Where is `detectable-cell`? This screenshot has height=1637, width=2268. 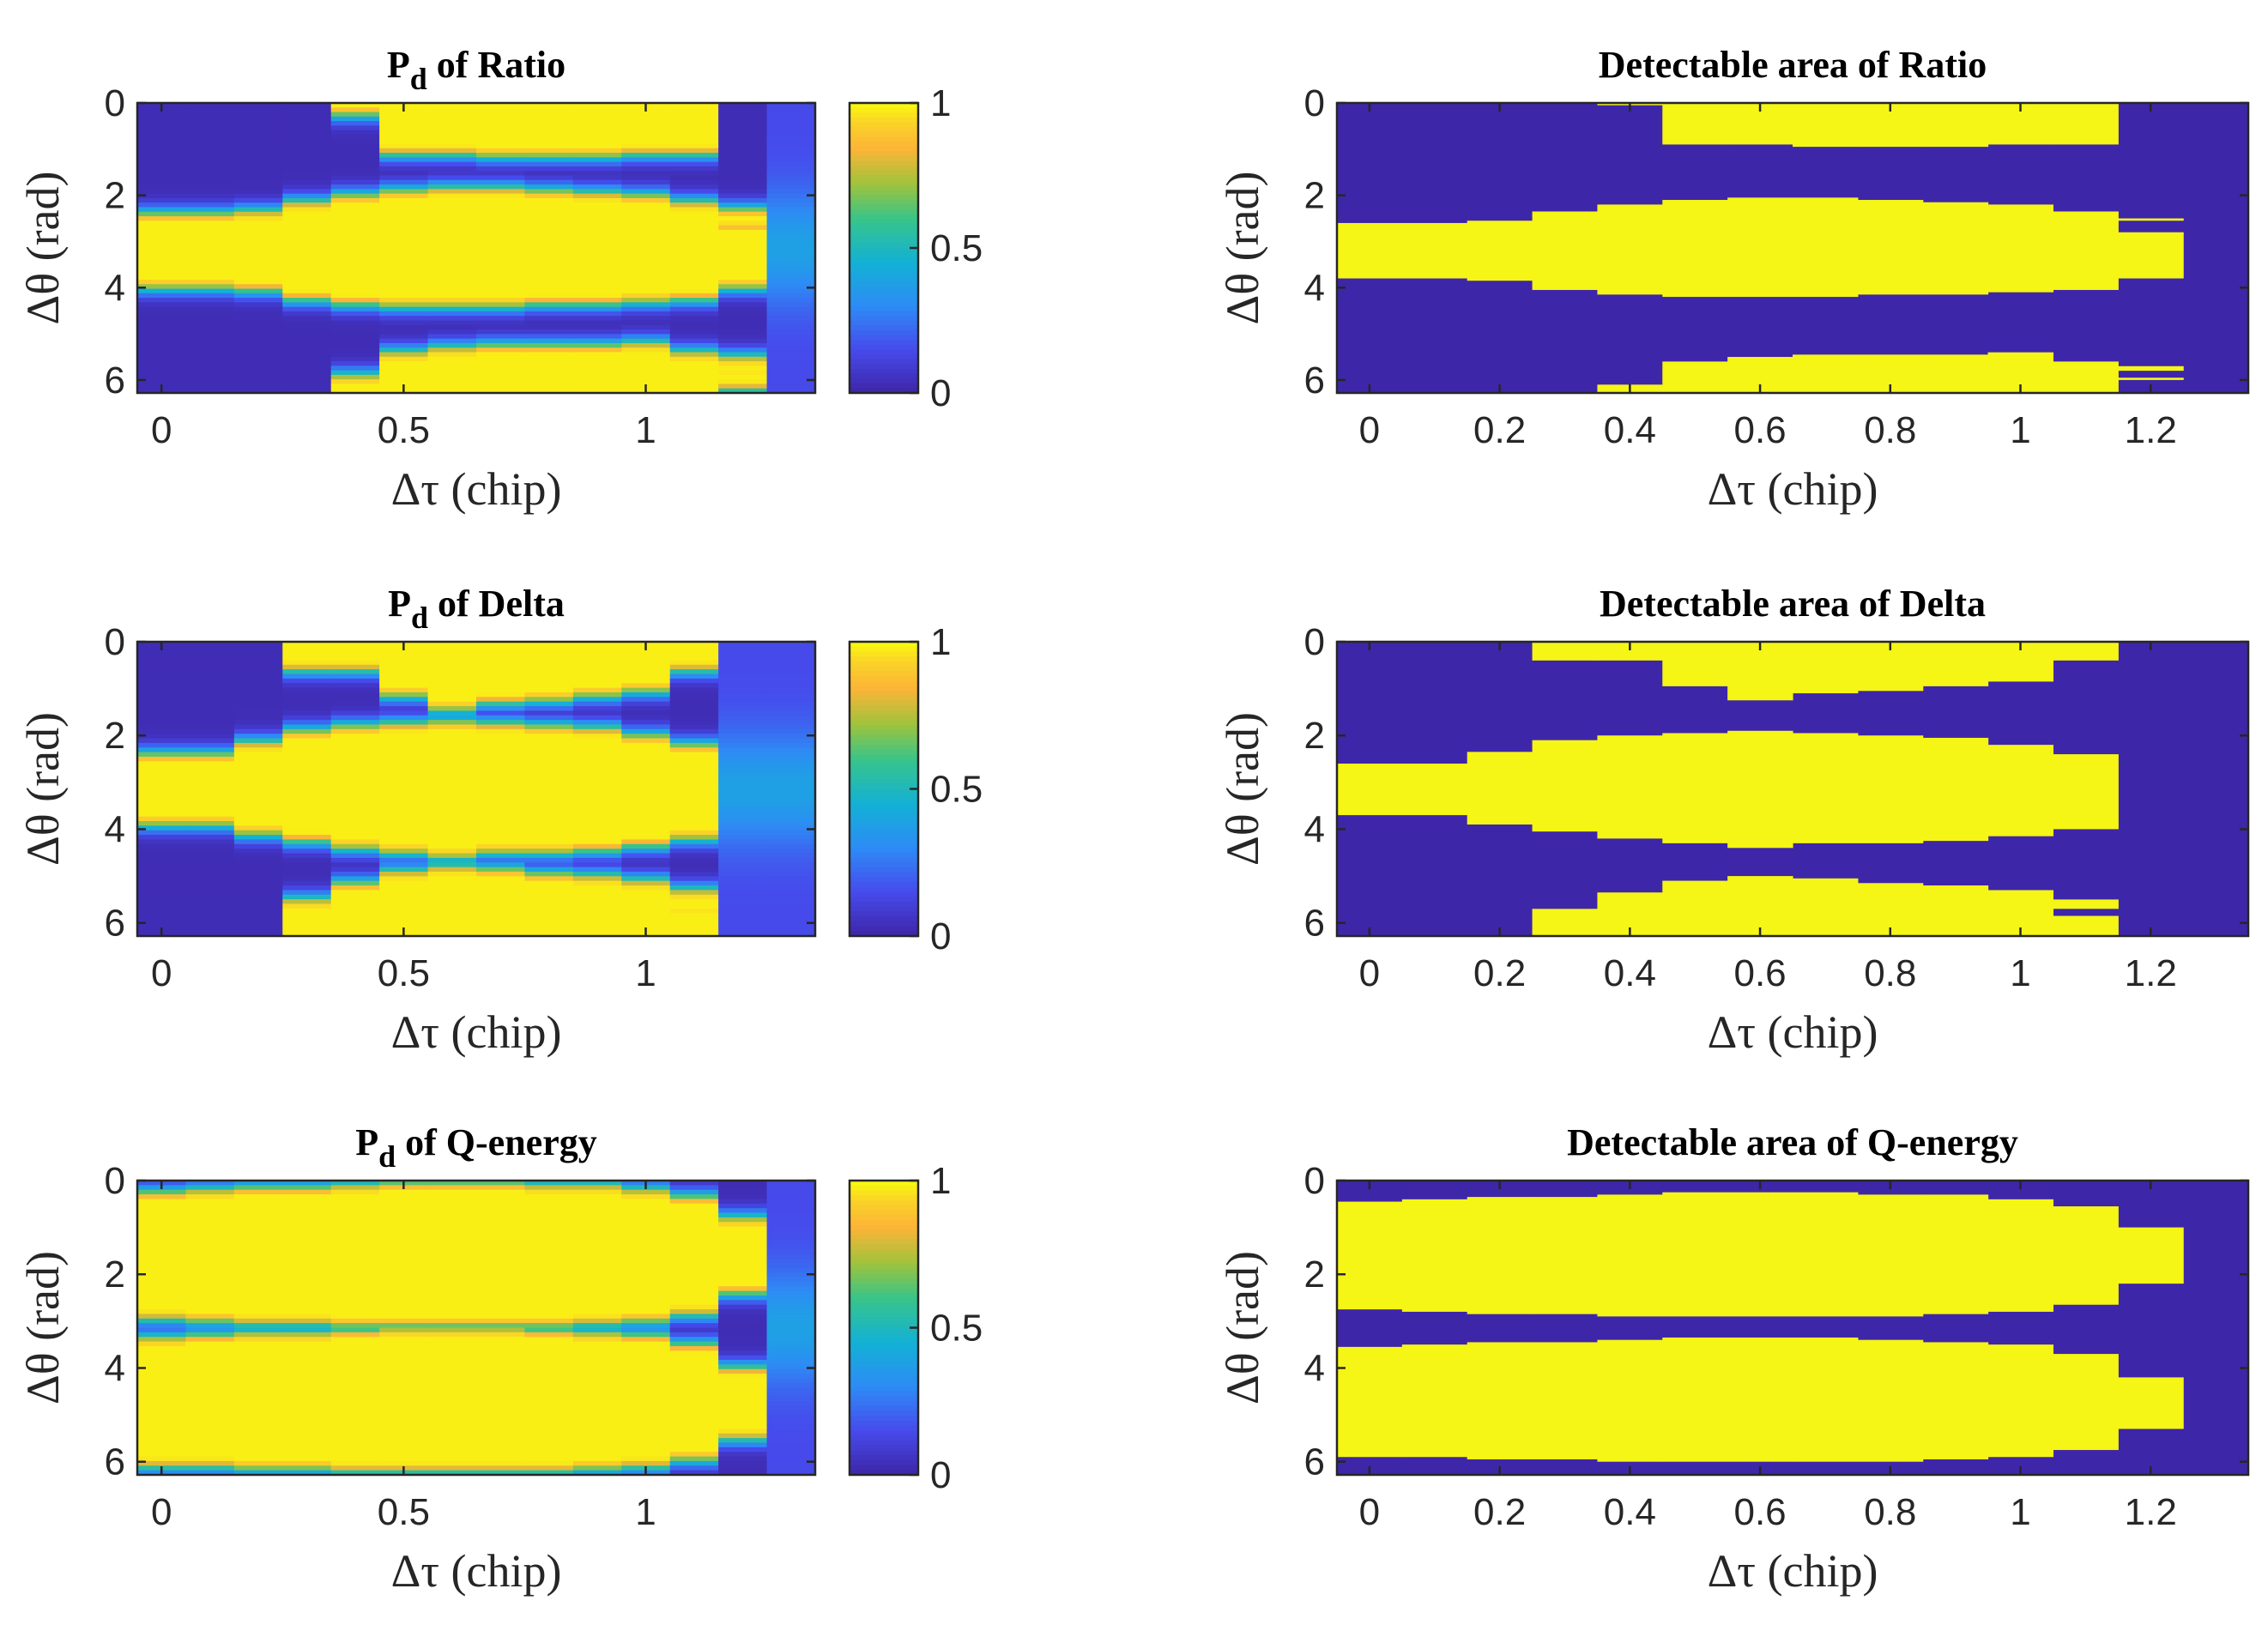
detectable-cell is located at coordinates (1890, 247).